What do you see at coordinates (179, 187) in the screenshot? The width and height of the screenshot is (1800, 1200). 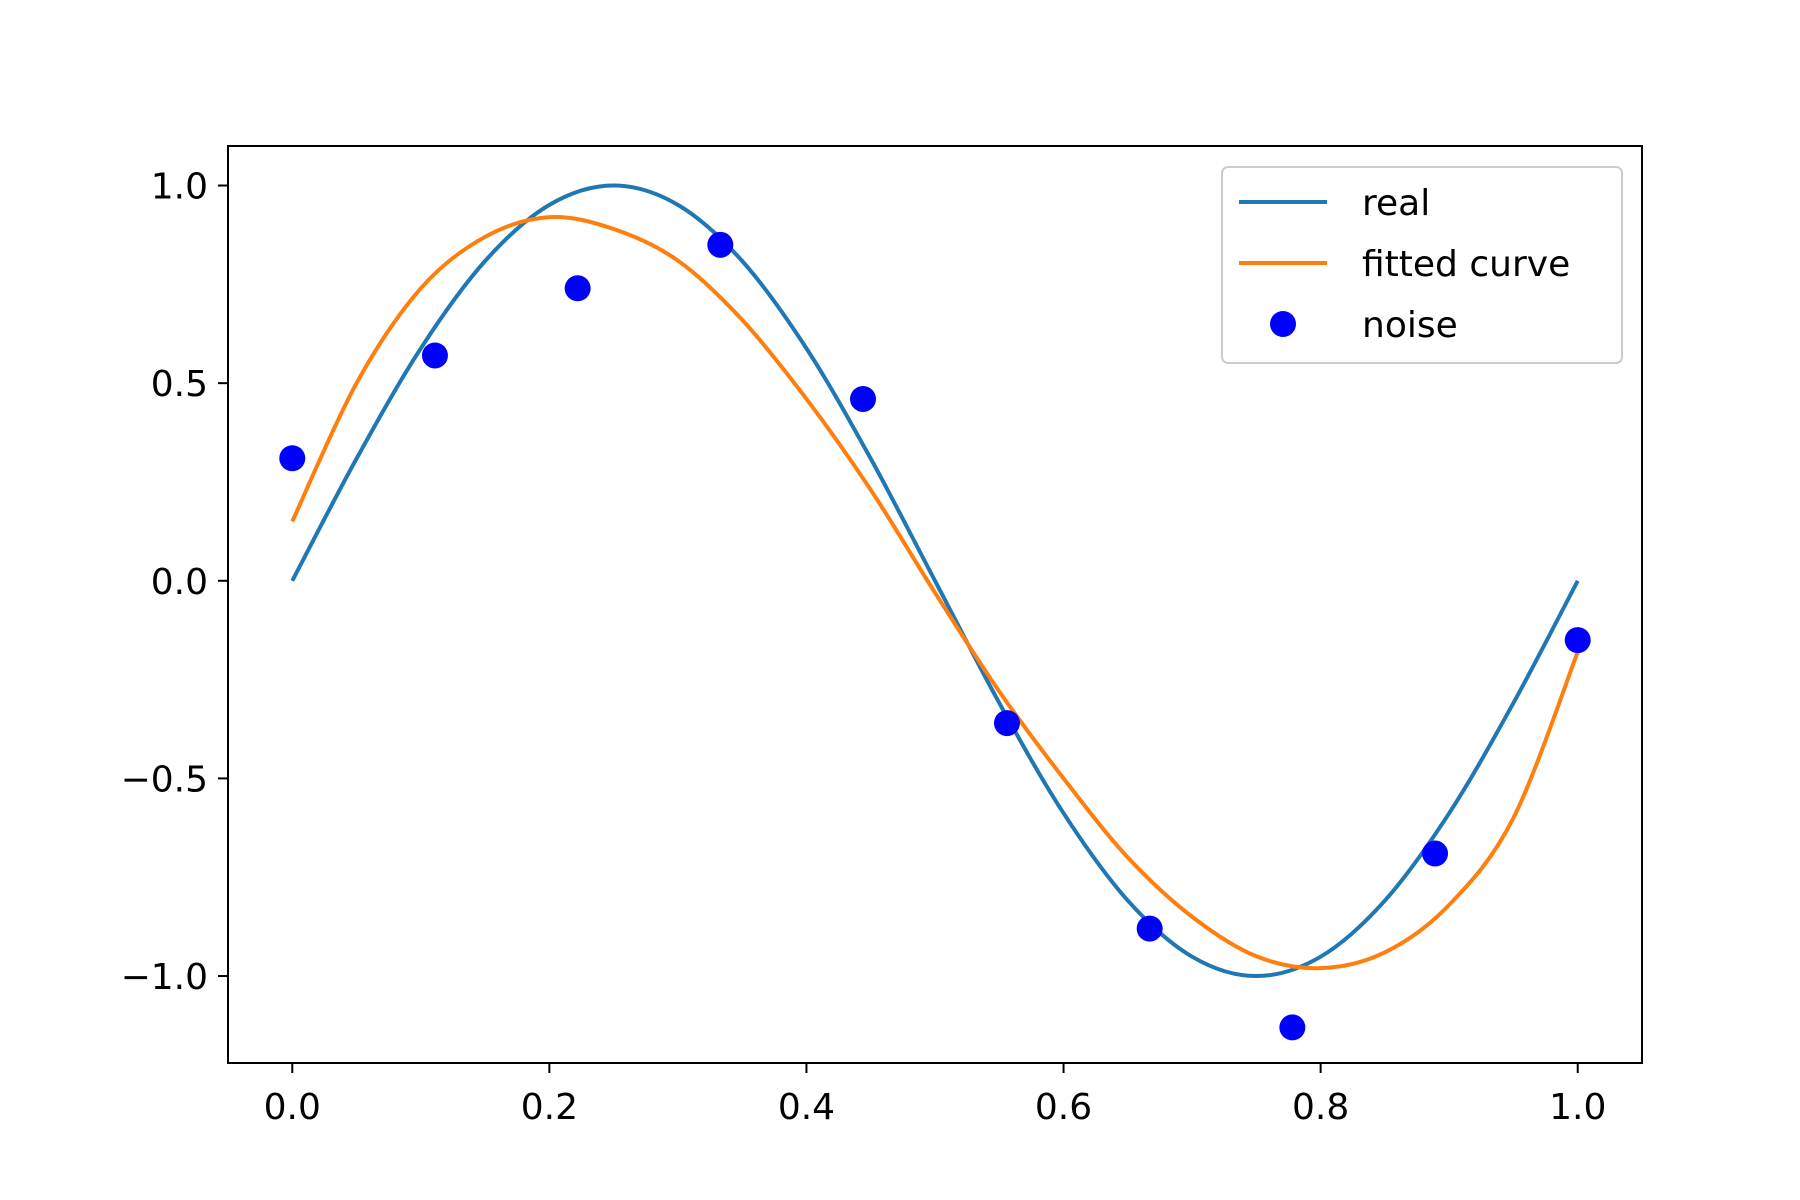 I see `y-tick-label: 1.0` at bounding box center [179, 187].